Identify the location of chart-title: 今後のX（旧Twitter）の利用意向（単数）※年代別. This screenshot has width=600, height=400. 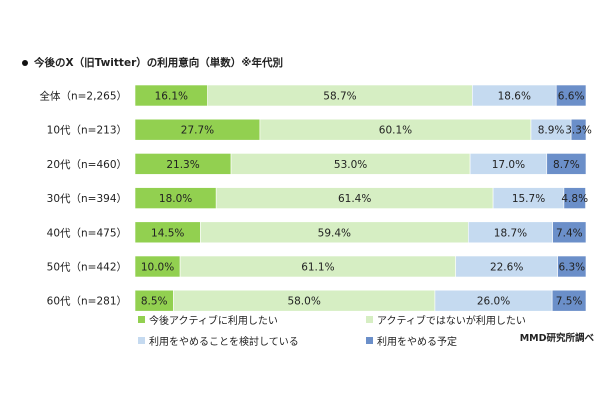
(152, 62).